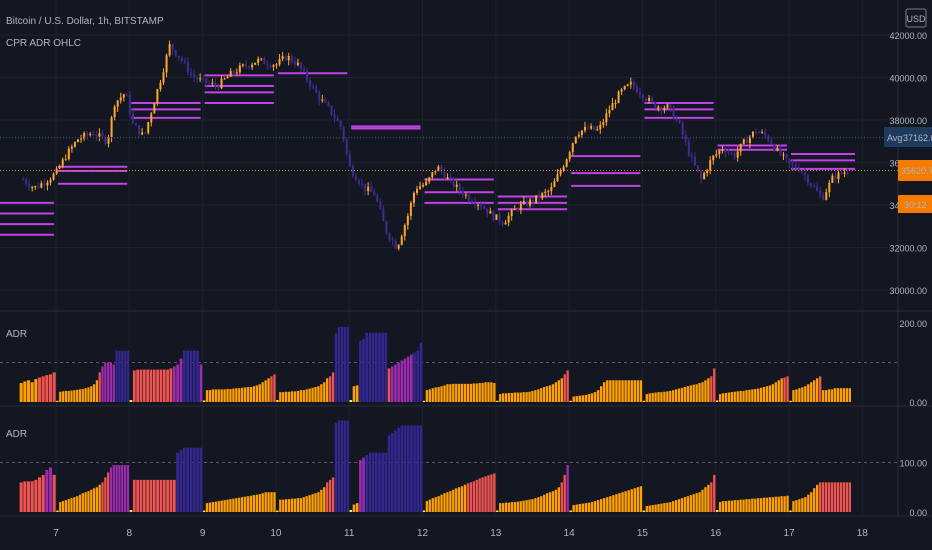 The image size is (932, 550). Describe the element at coordinates (423, 533) in the screenshot. I see `x-tick-label: 12` at that location.